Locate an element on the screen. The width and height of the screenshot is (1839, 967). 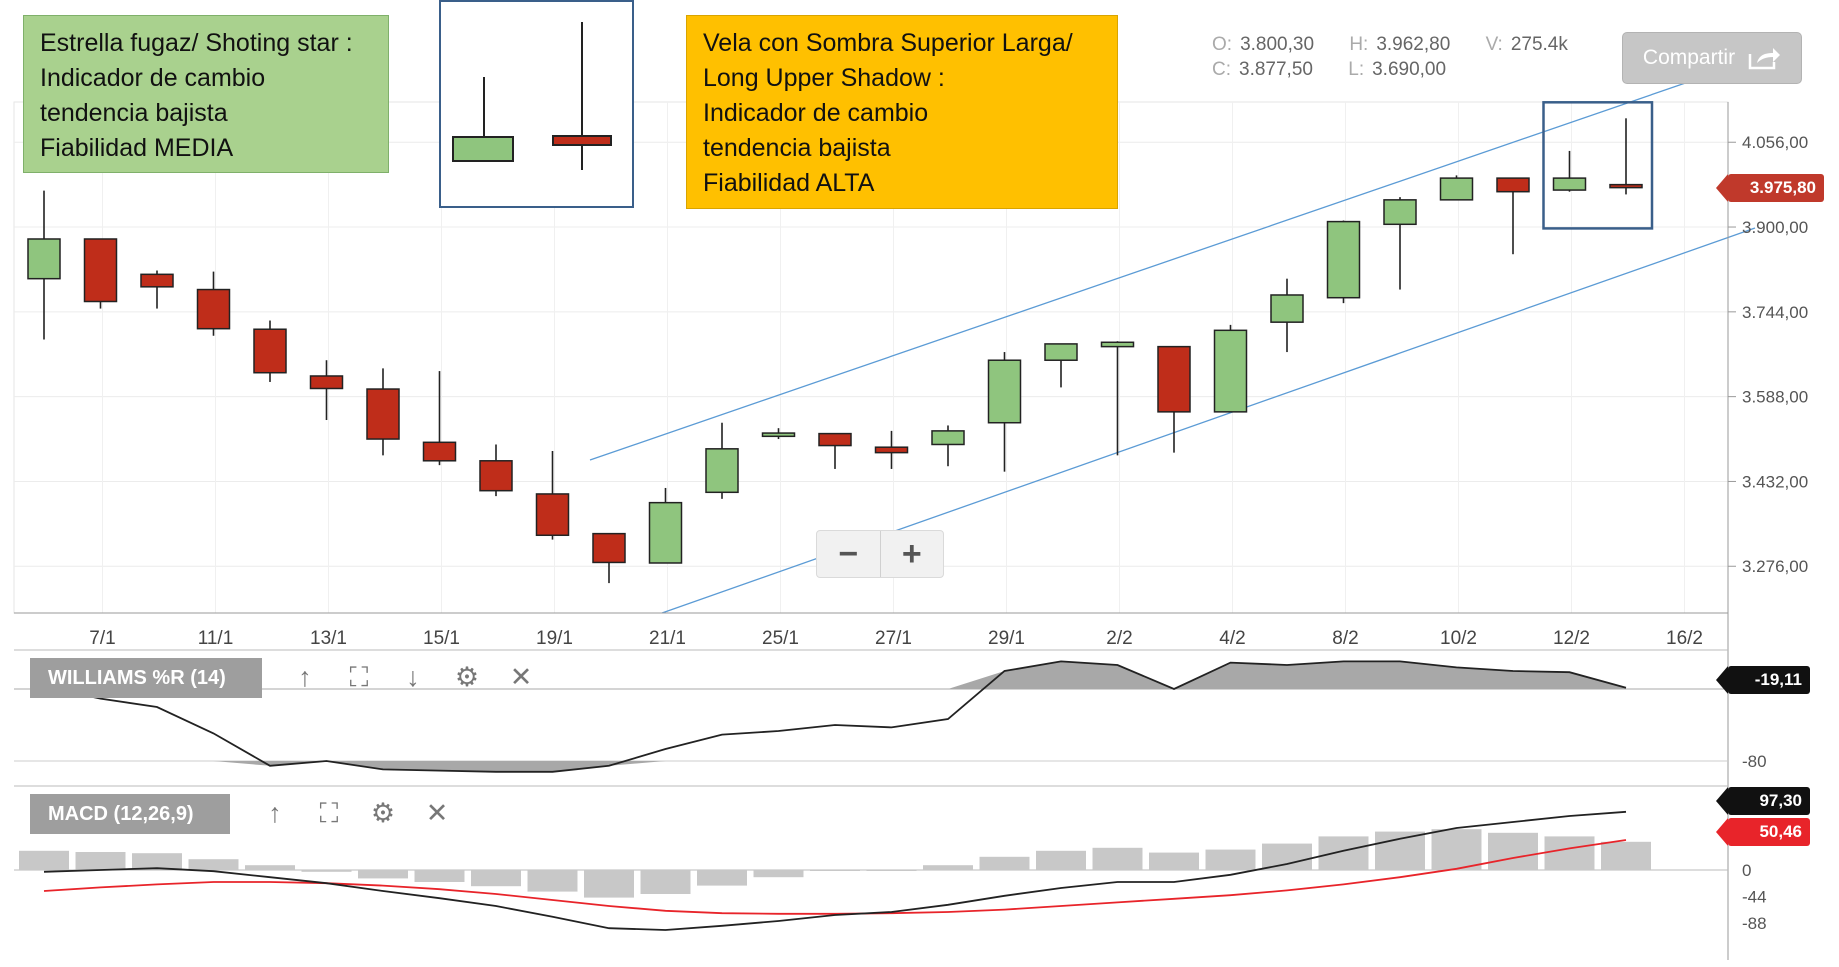
note-line: Vela con Sombra Superior Larga/ is located at coordinates (888, 43).